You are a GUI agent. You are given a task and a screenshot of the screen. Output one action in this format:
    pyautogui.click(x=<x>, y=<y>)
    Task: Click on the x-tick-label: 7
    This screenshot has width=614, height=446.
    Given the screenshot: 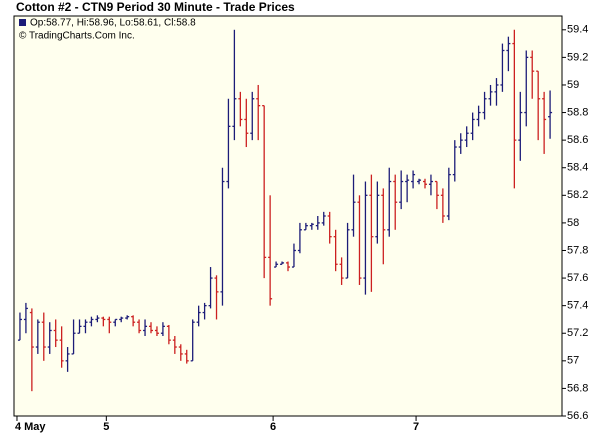 What is the action you would take?
    pyautogui.click(x=416, y=427)
    